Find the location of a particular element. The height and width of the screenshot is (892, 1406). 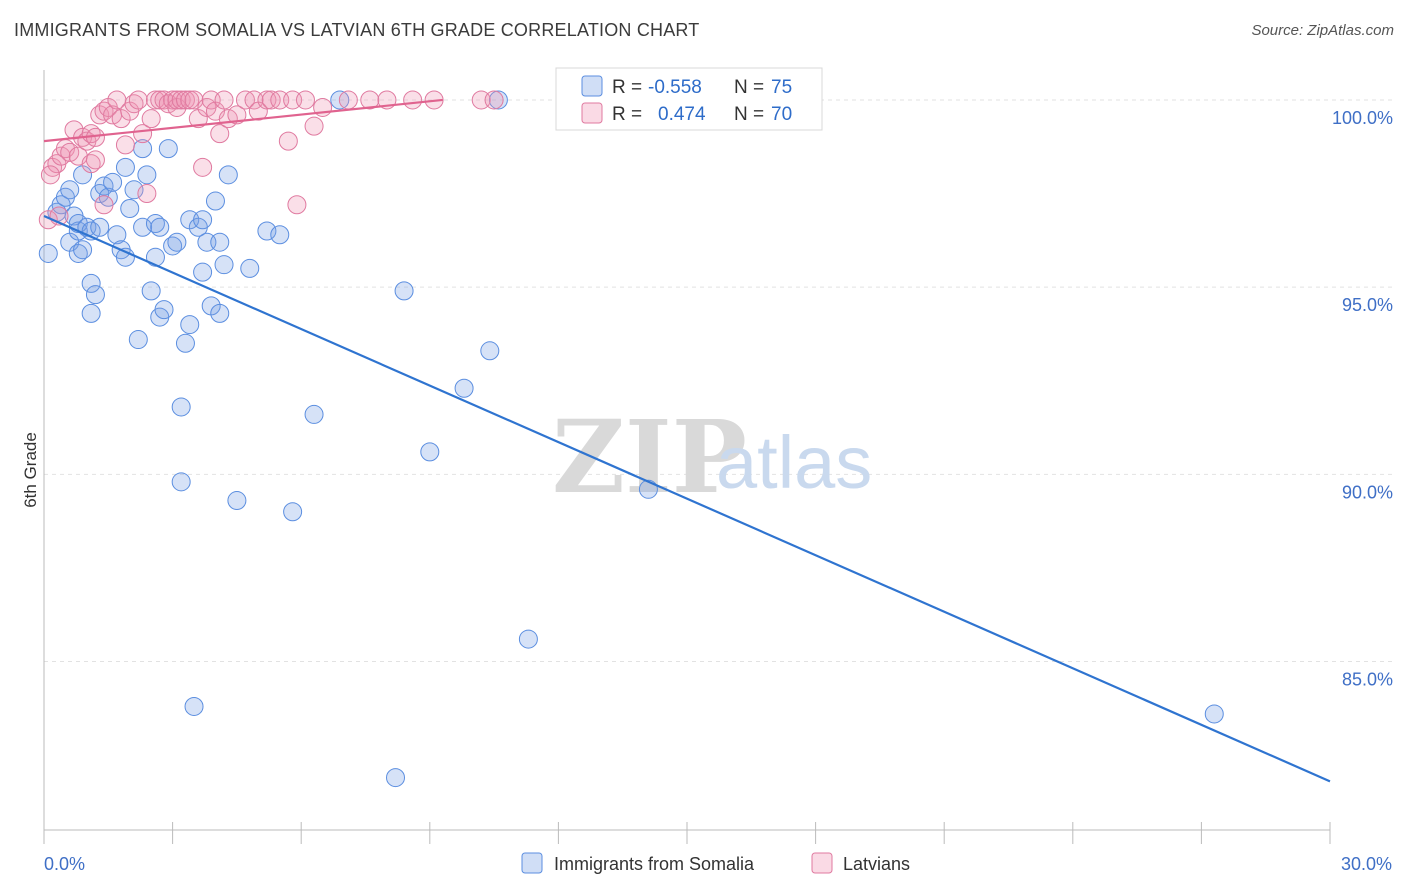

series-legend-latvians: Latvians is located at coordinates (876, 864).